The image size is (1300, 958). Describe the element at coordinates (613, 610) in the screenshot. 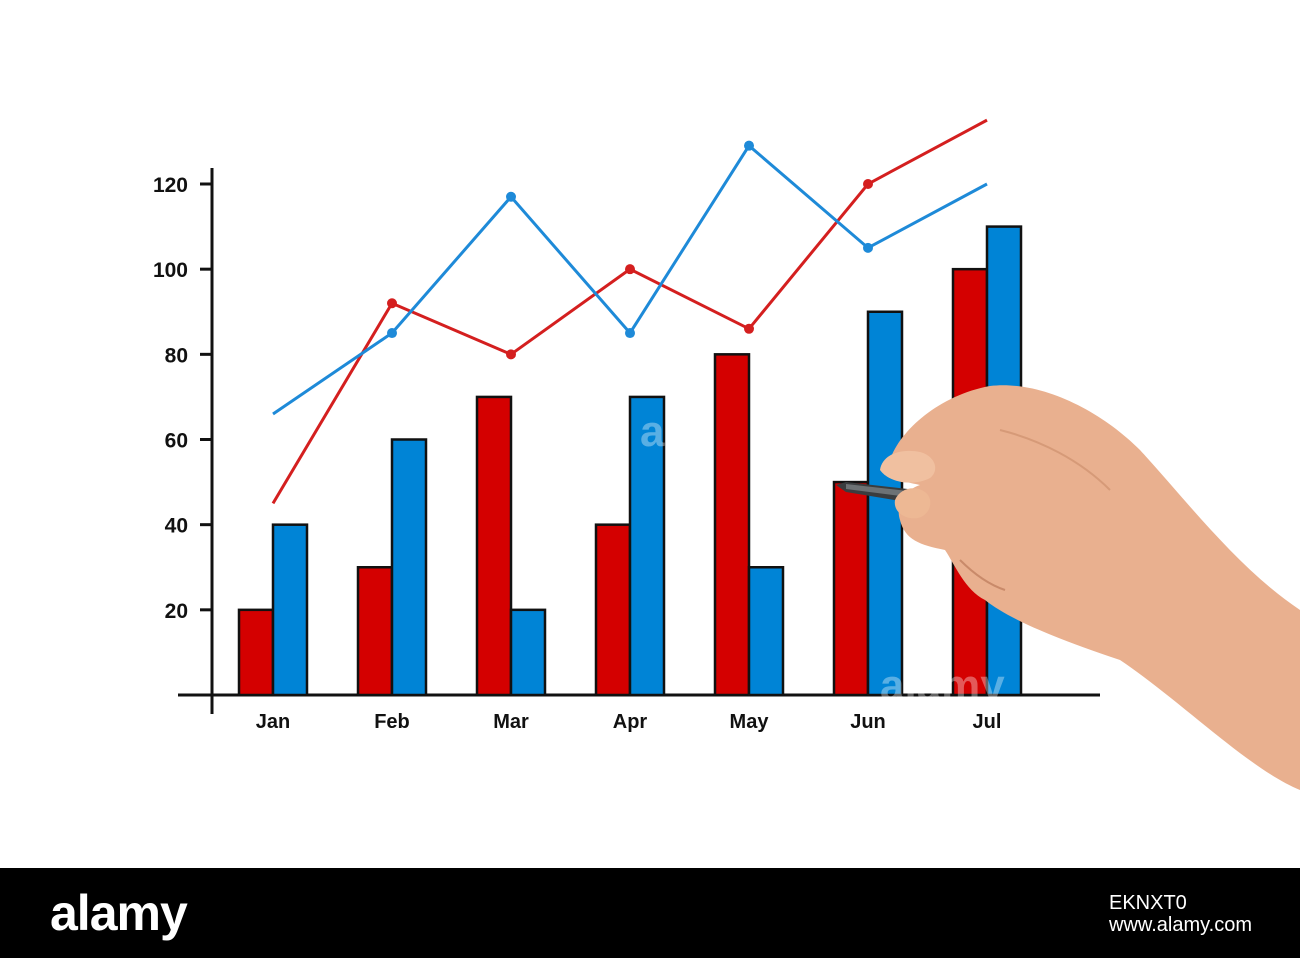

I see `red-bar-apr` at that location.